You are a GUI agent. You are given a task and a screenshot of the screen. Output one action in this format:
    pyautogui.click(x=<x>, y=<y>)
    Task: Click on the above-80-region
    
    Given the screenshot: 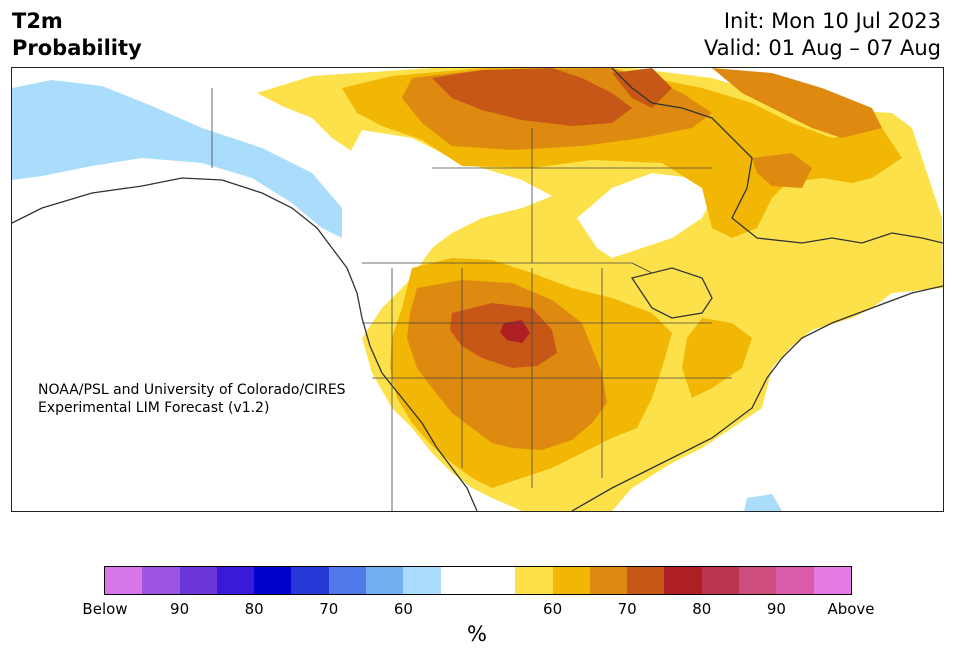 What is the action you would take?
    pyautogui.click(x=515, y=331)
    